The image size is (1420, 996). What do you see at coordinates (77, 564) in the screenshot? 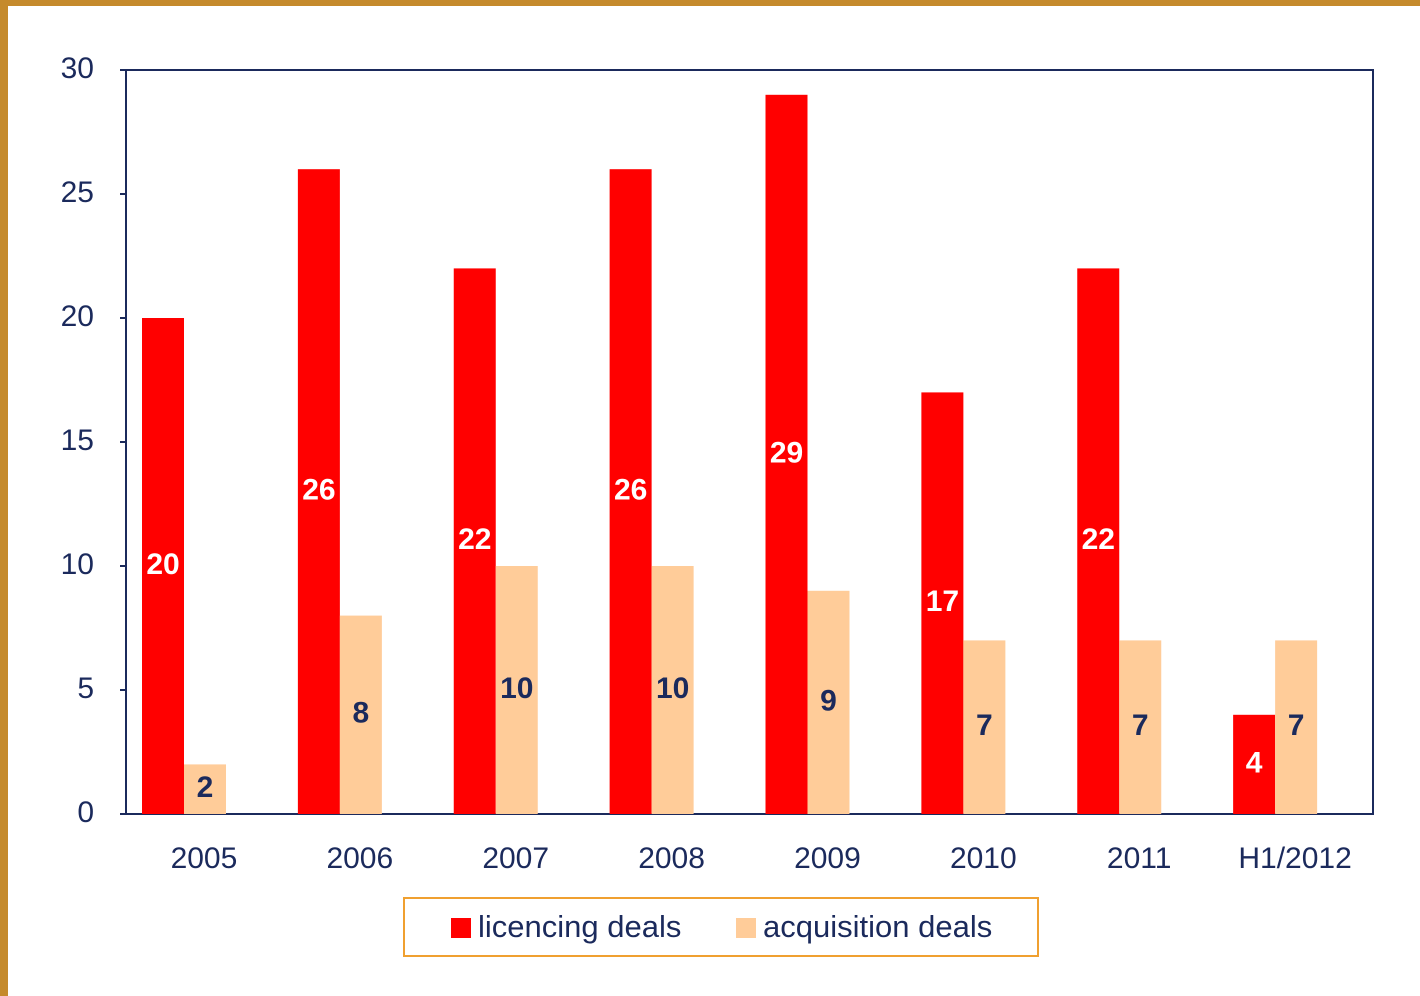
I see `y-tick-label: 10` at bounding box center [77, 564].